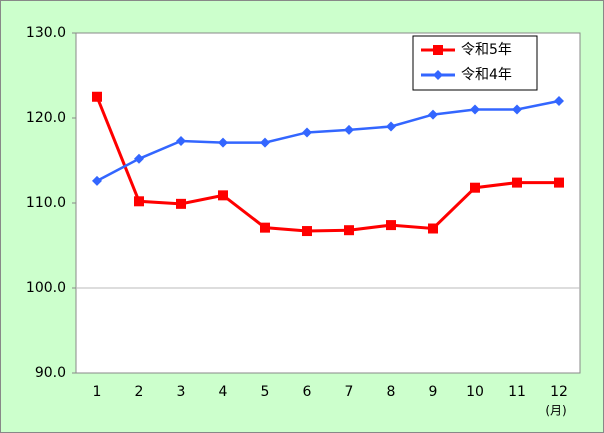 This screenshot has width=604, height=433. I want to click on x-tick-label: 3, so click(181, 392).